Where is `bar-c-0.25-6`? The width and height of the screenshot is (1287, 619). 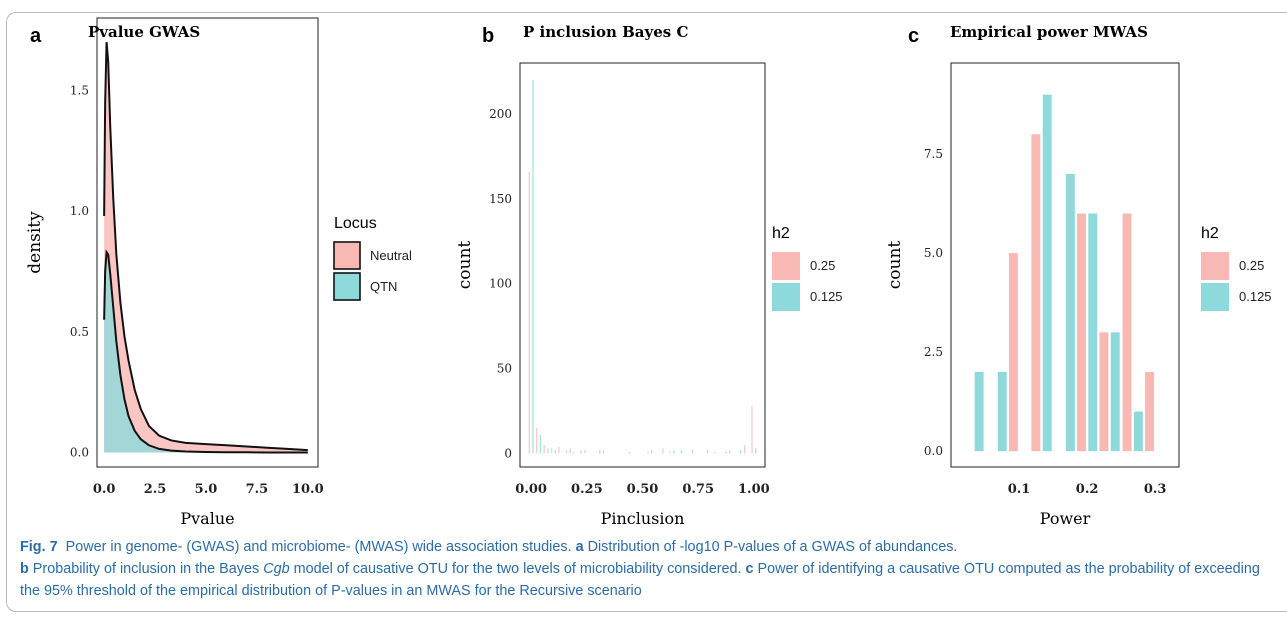 bar-c-0.25-6 is located at coordinates (1104, 392).